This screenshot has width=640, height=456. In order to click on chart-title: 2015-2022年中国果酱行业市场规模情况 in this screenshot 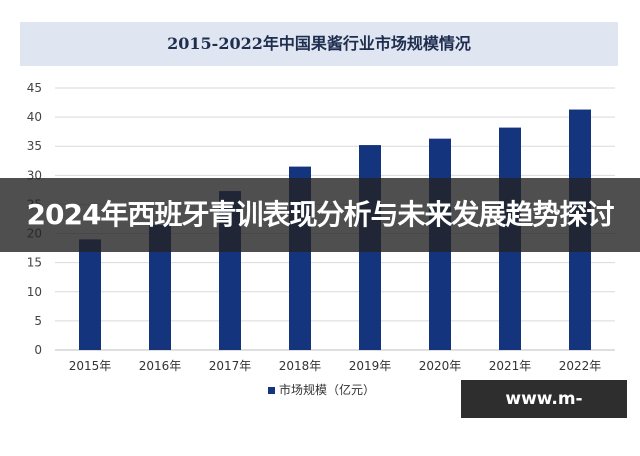, I will do `click(319, 43)`.